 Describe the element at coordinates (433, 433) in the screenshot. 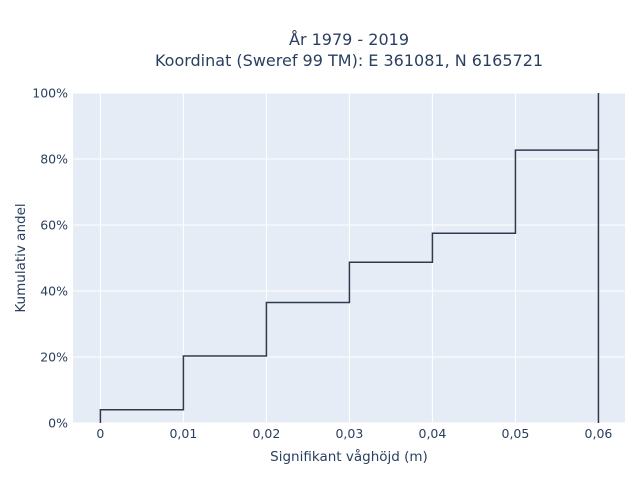

I see `x-tick-label-4: 0,04` at that location.